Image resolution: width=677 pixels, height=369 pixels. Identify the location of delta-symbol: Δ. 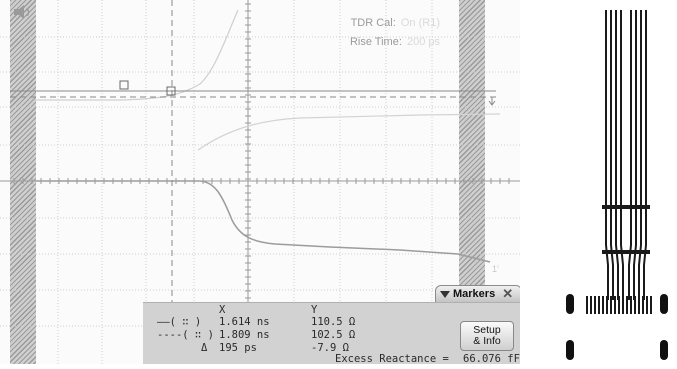
(204, 348).